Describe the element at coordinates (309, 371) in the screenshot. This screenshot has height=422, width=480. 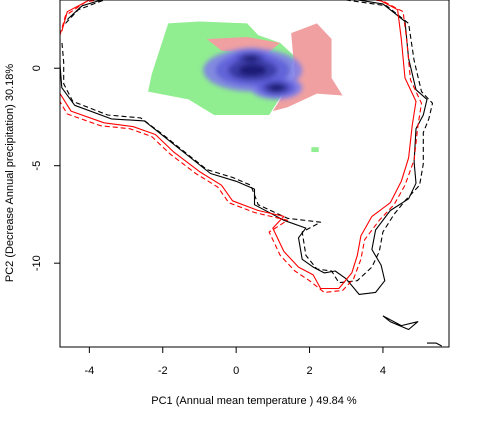
I see `x-tick-label: 2` at that location.